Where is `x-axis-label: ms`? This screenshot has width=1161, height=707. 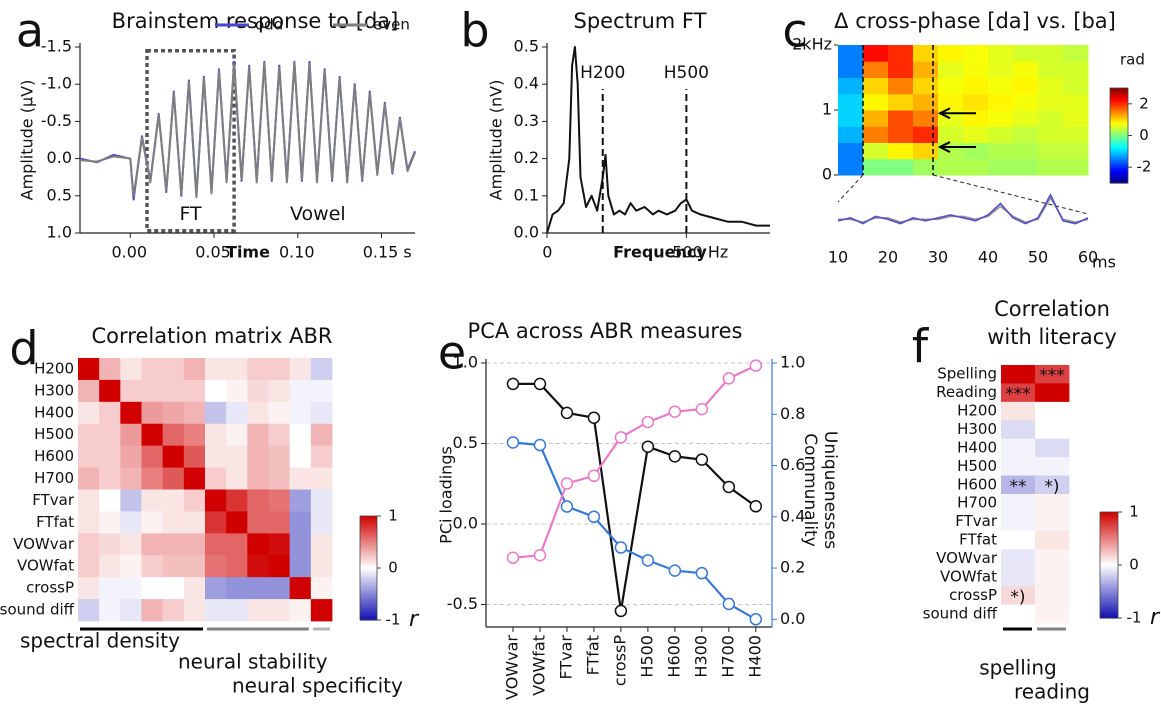 x-axis-label: ms is located at coordinates (1104, 262).